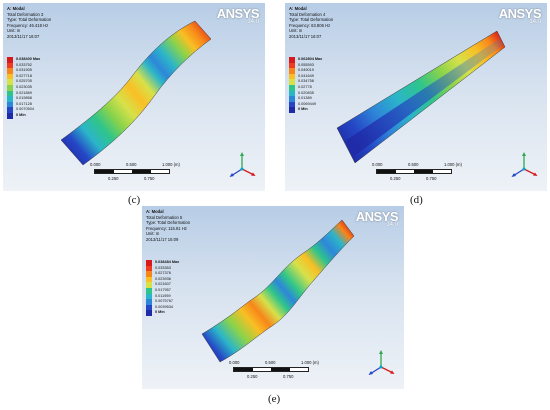 Image resolution: width=550 pixels, height=410 pixels. I want to click on legend-label: 0.038400 Max, so click(28, 59).